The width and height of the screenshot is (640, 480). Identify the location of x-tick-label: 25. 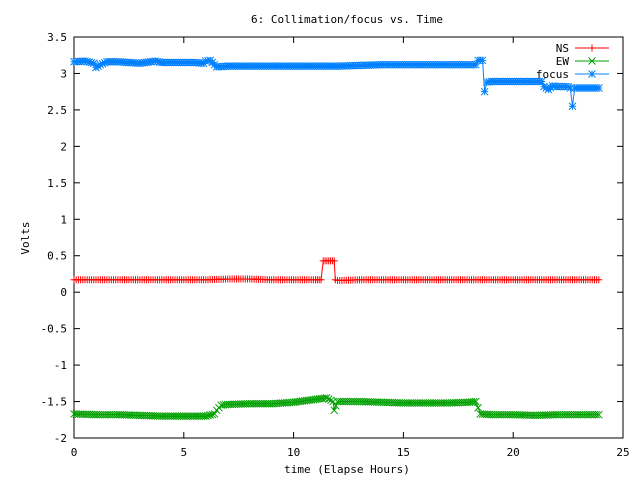
(622, 452).